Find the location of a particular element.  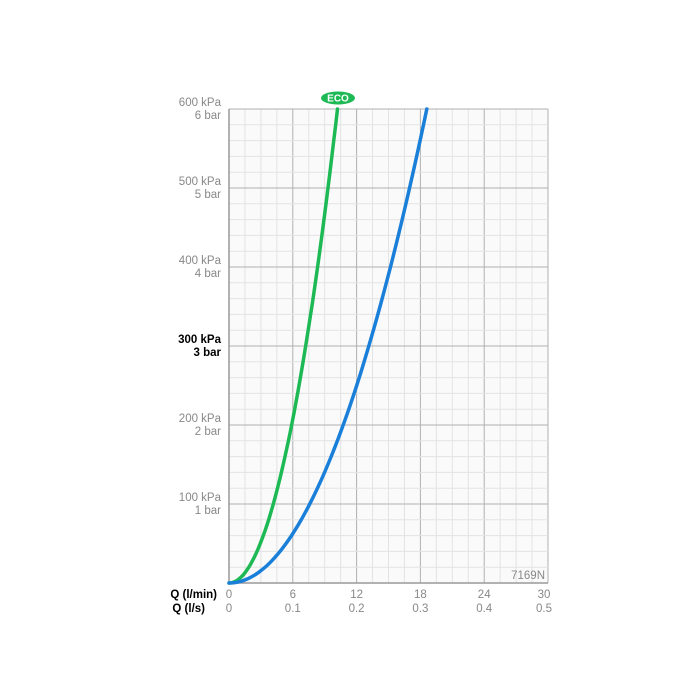

y-tick-label-bar: 3 bar is located at coordinates (208, 353).